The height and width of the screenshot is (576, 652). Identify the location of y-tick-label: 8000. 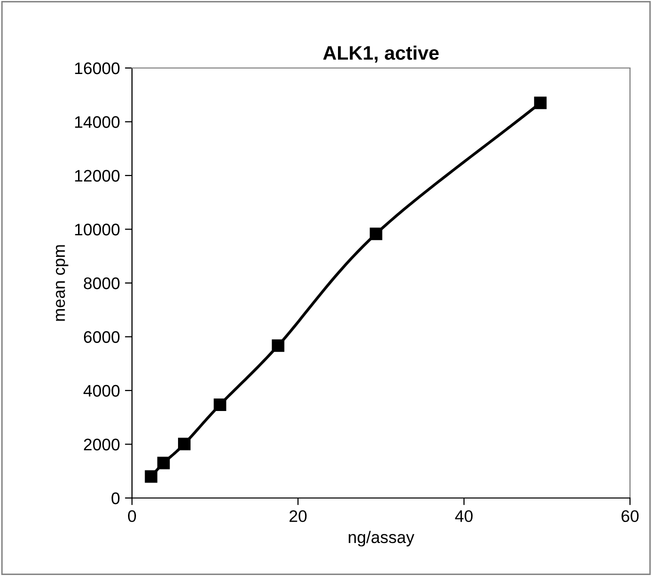
(102, 283).